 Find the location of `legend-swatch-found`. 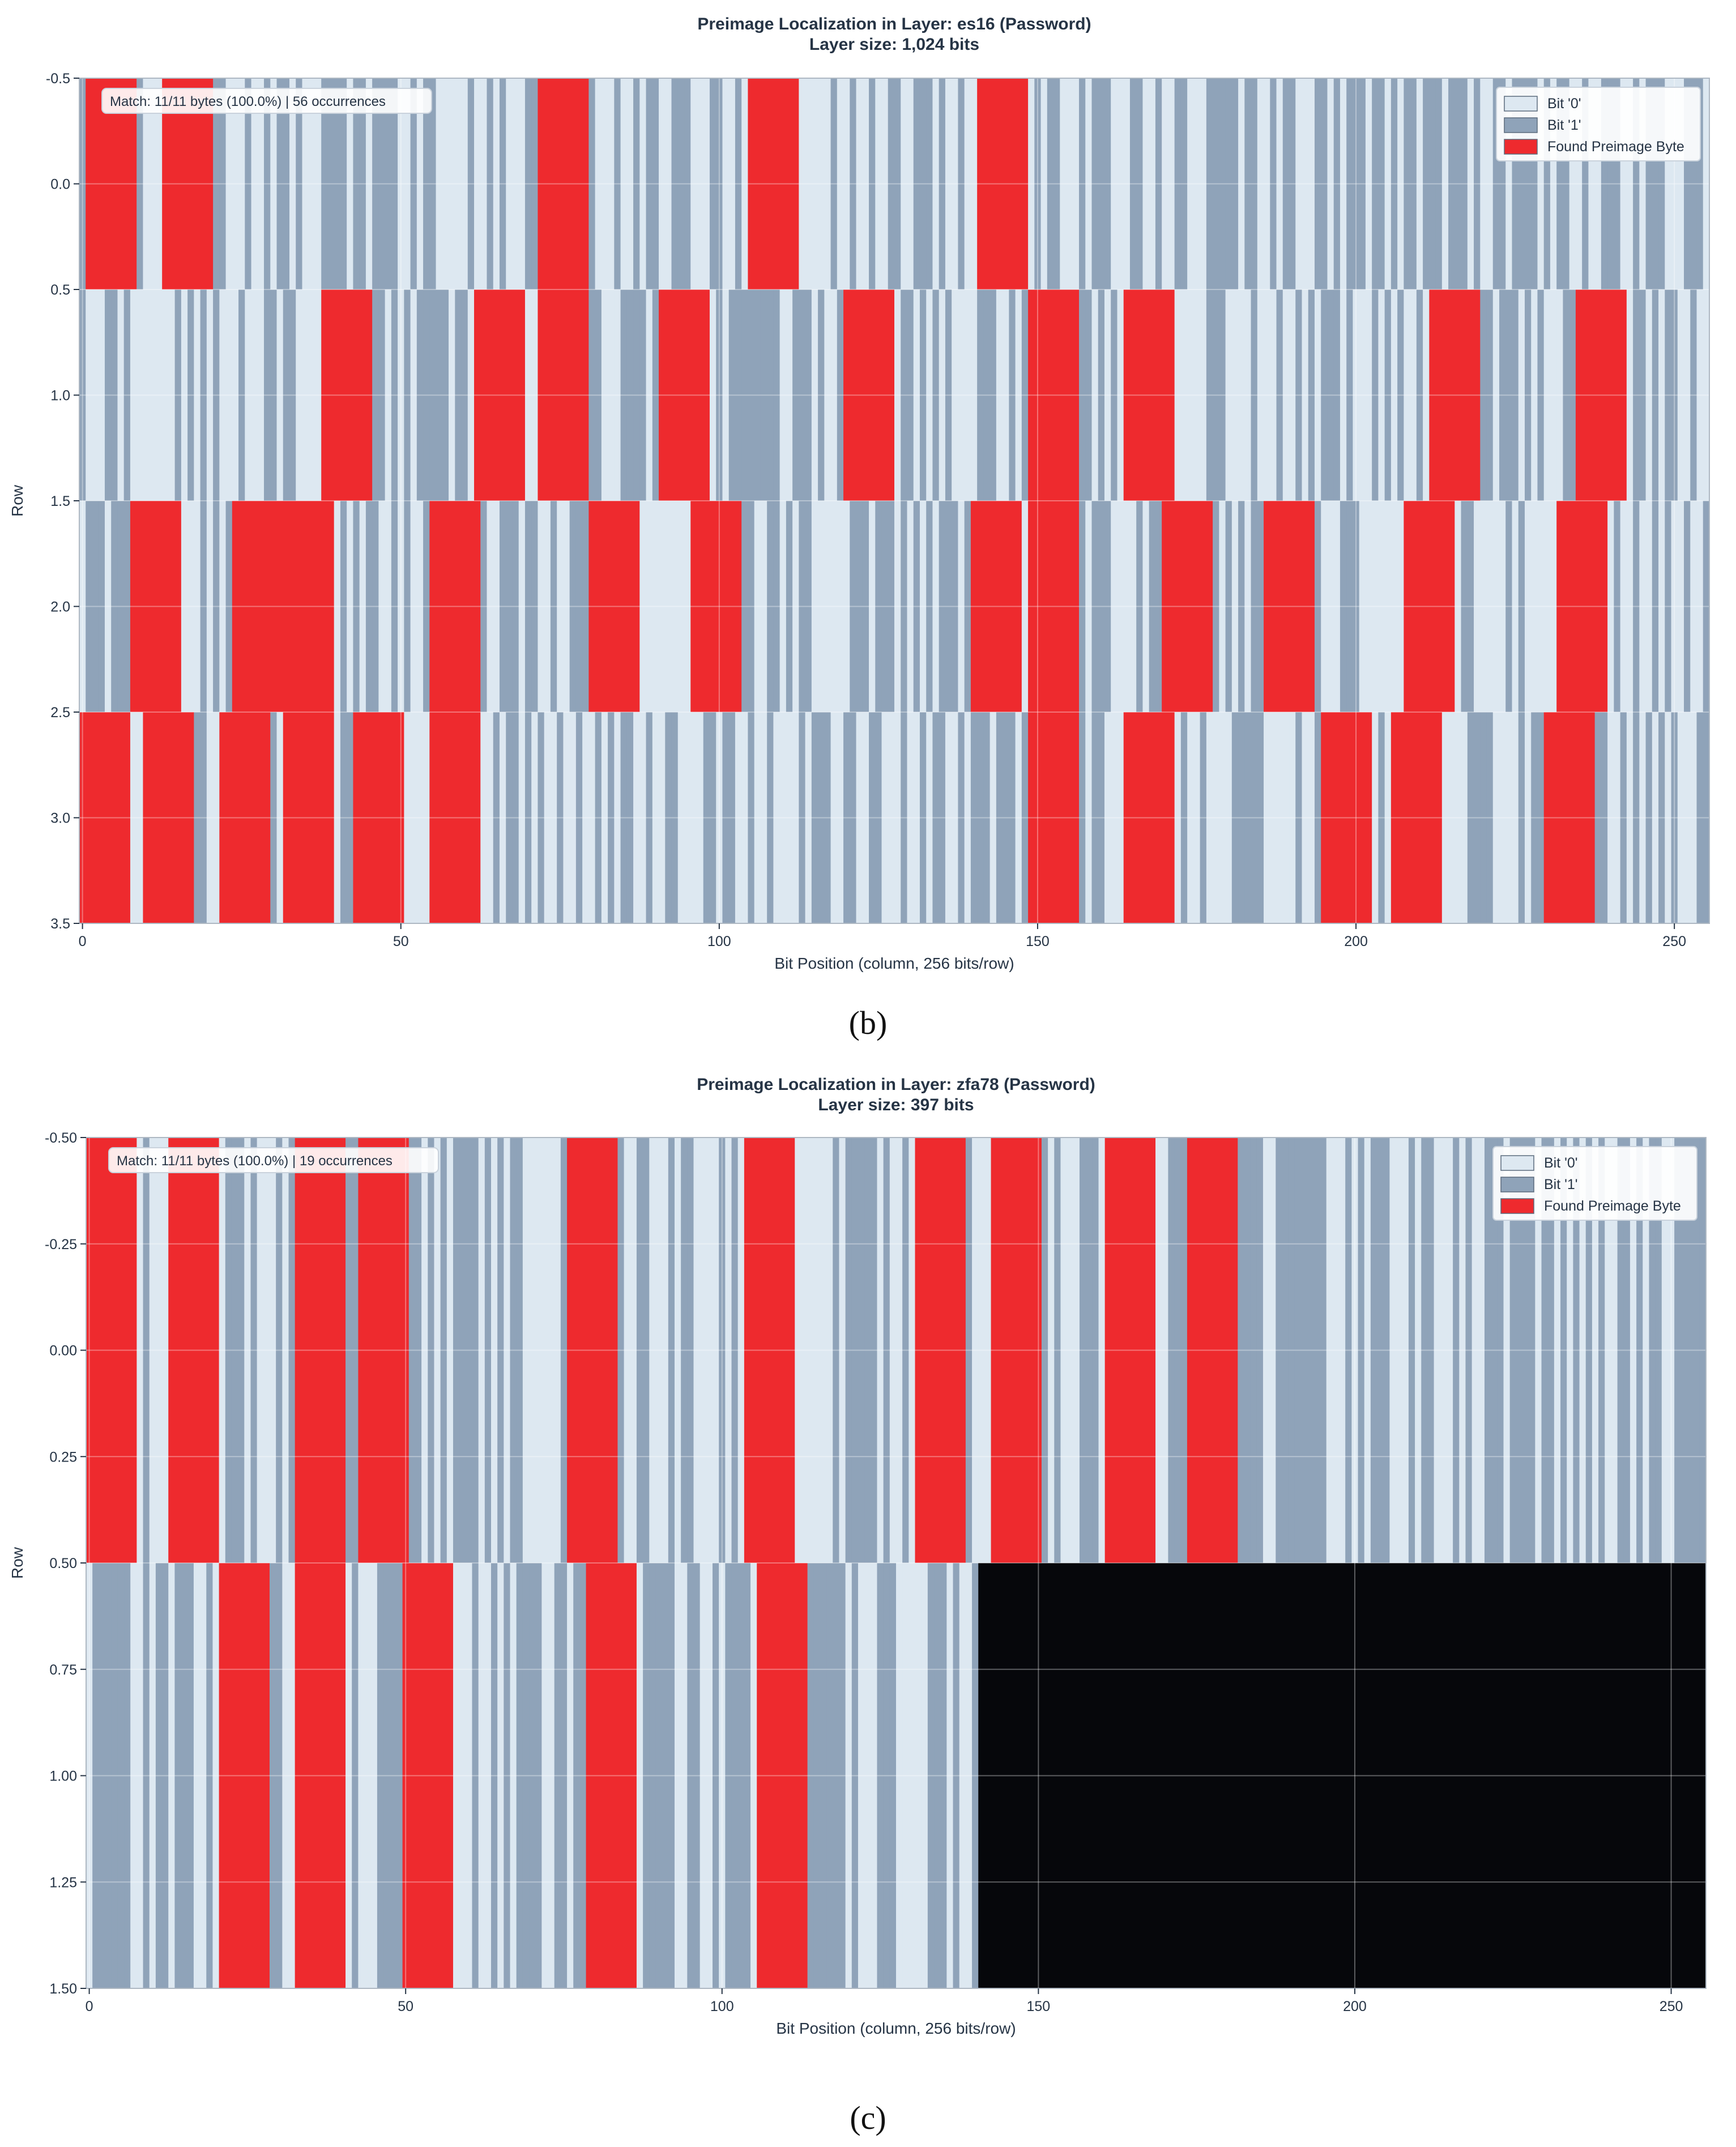

legend-swatch-found is located at coordinates (1521, 147).